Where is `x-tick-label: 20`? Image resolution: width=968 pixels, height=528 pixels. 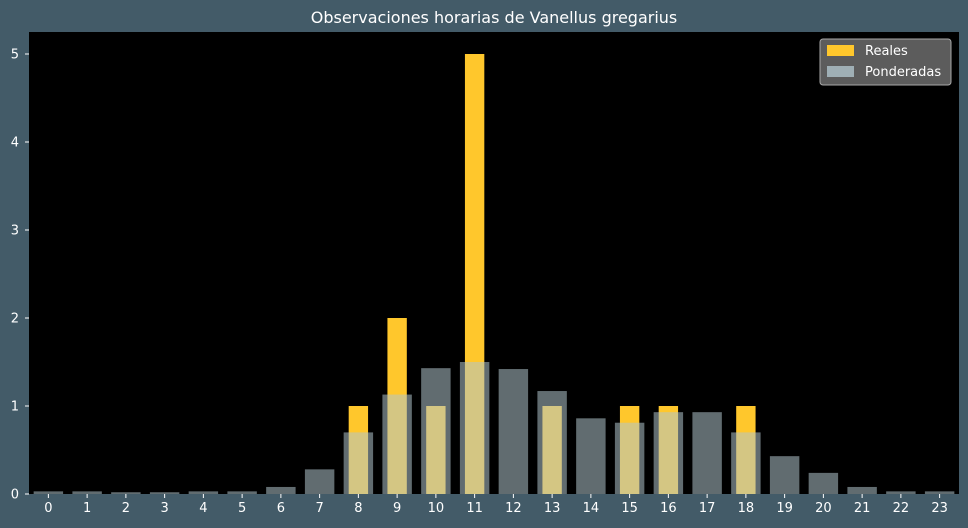
x-tick-label: 20 is located at coordinates (823, 508).